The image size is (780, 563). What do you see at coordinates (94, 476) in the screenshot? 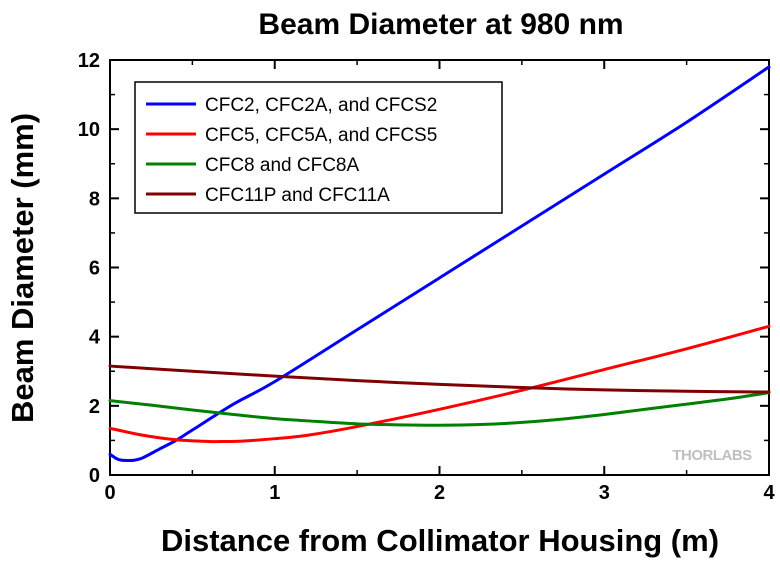
I see `y-tick-label: 0` at bounding box center [94, 476].